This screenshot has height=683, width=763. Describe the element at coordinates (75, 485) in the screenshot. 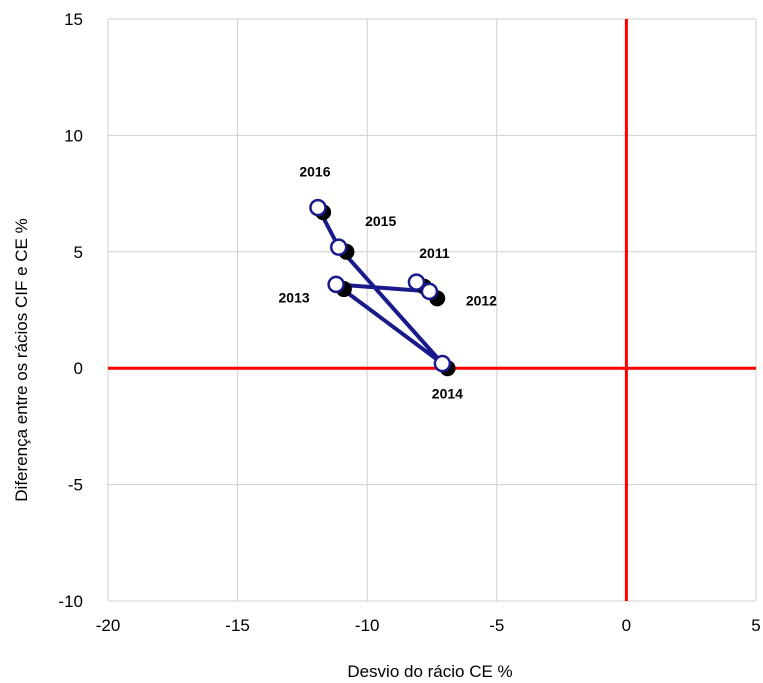

I see `y-tick-label: -5` at that location.